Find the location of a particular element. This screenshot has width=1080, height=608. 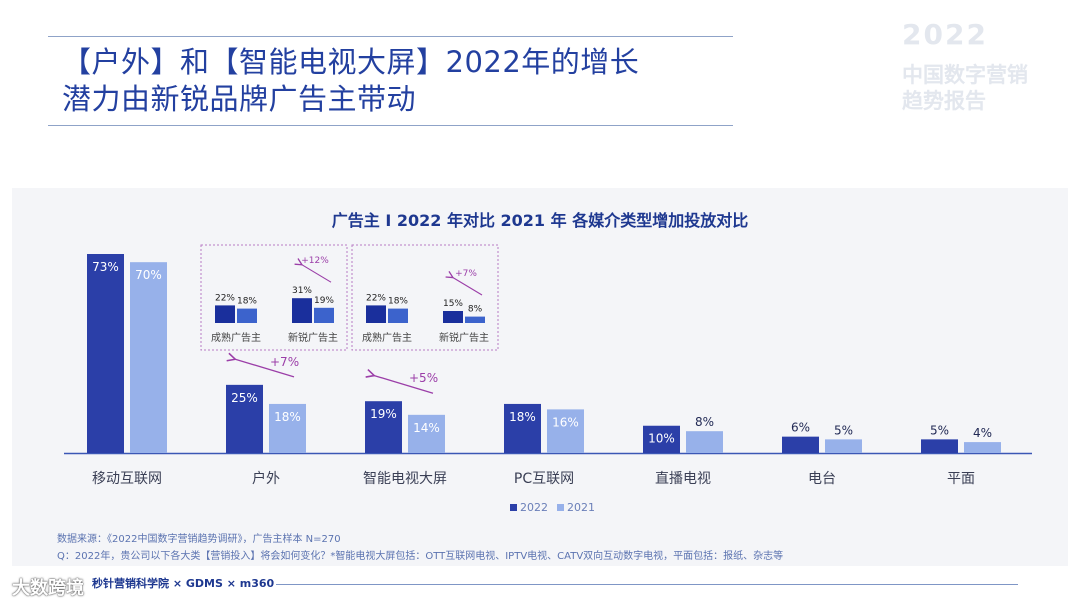

data-label-2022-2: 19% is located at coordinates (383, 414).